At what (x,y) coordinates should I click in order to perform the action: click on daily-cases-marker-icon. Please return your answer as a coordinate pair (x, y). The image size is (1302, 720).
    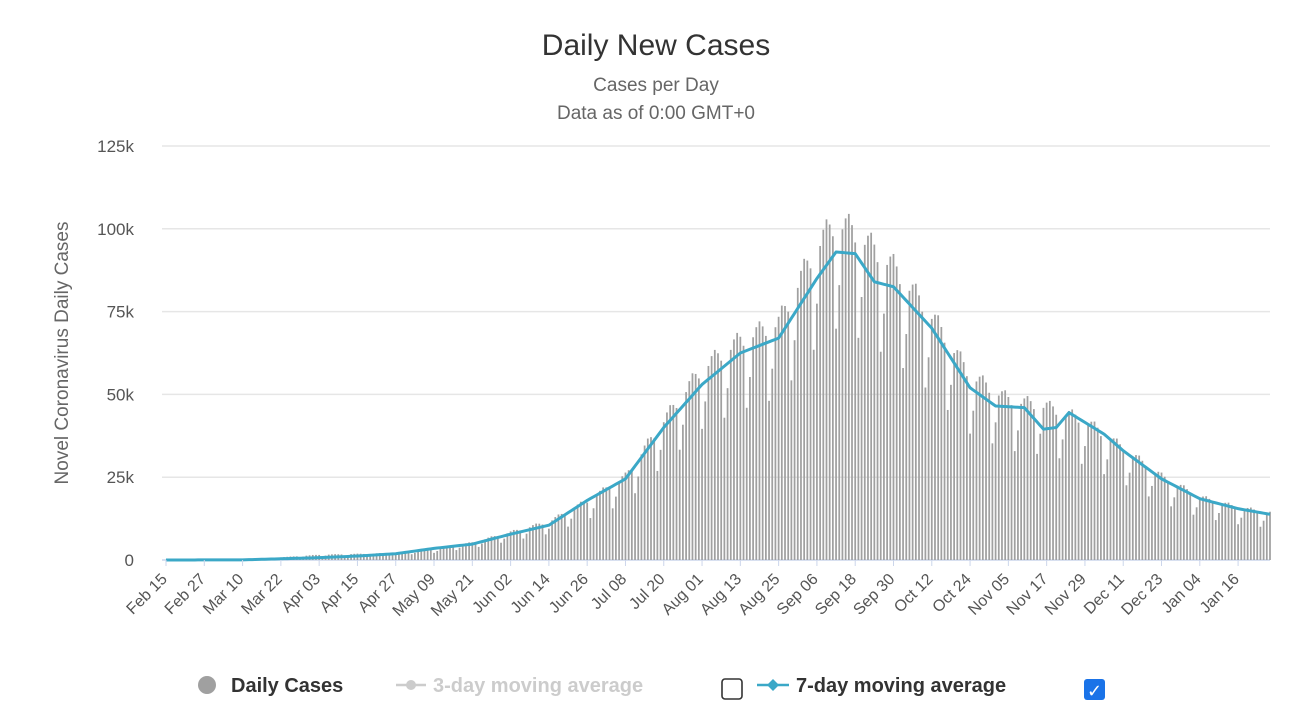
    Looking at the image, I should click on (207, 685).